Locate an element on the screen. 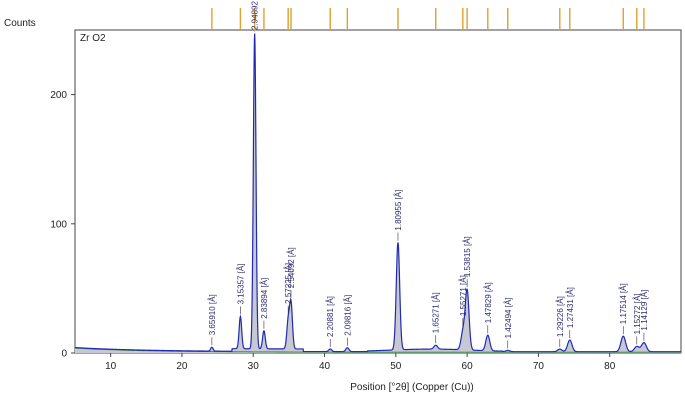 The height and width of the screenshot is (402, 685). peak-label-0: 3.65910 [Å] is located at coordinates (212, 314).